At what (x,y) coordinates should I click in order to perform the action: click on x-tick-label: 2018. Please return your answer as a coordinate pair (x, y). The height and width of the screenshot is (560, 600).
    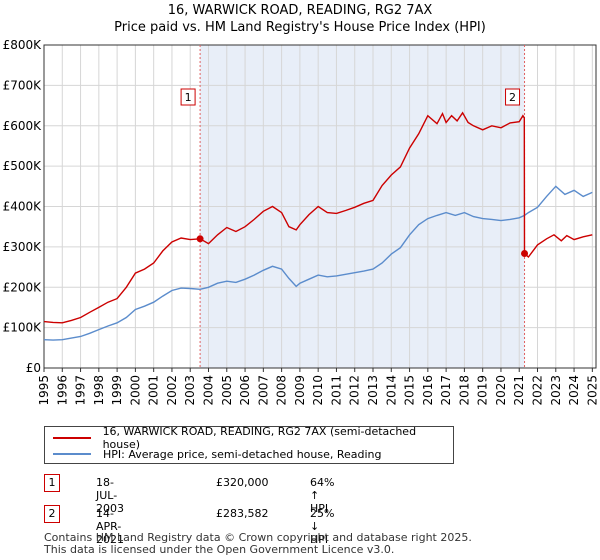
    Looking at the image, I should click on (464, 390).